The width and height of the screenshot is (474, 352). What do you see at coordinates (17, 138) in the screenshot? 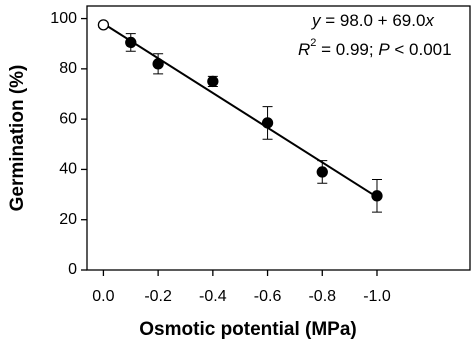
I see `y-axis-title: Germination (%)` at bounding box center [17, 138].